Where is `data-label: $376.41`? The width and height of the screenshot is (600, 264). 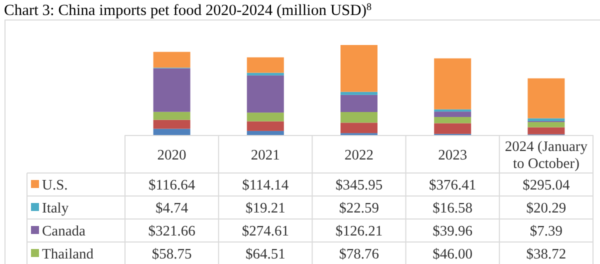
data-label: $376.41 is located at coordinates (452, 186).